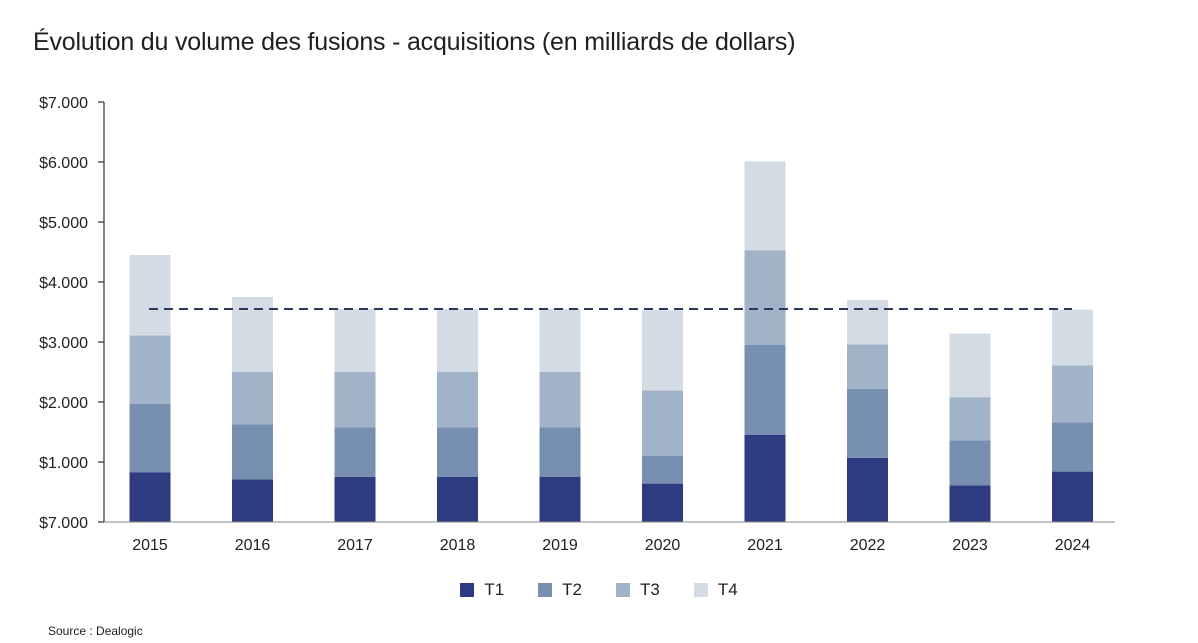 The height and width of the screenshot is (643, 1198). What do you see at coordinates (150, 369) in the screenshot?
I see `bar-2015-t3` at bounding box center [150, 369].